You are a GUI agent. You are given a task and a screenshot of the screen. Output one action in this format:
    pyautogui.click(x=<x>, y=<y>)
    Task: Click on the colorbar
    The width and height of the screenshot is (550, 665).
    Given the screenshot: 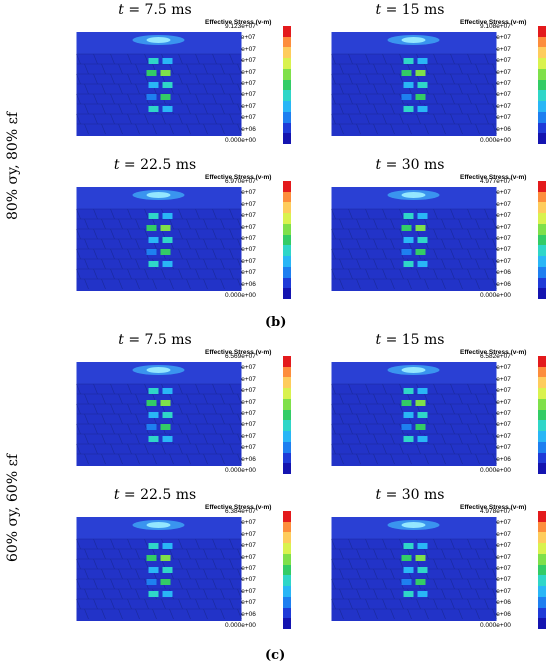 What is the action you would take?
    pyautogui.click(x=542, y=415)
    